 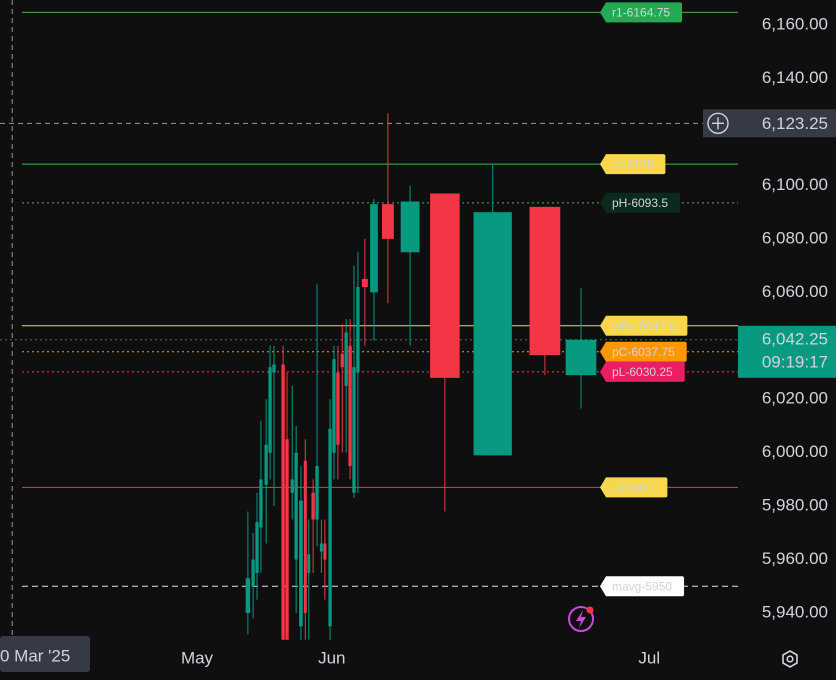 I want to click on level-tag: ps-5987, so click(x=634, y=487).